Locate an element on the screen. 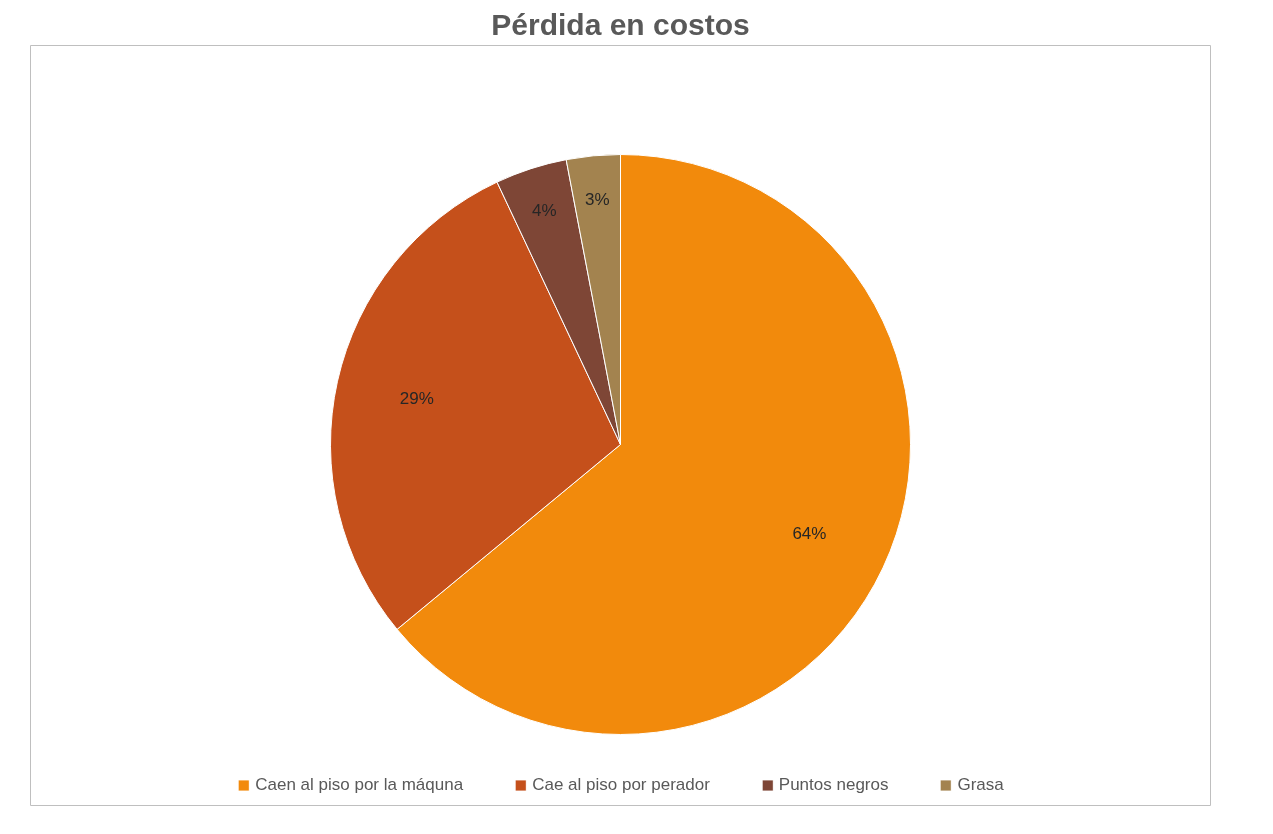 This screenshot has width=1273, height=834. data-label: 64% is located at coordinates (809, 533).